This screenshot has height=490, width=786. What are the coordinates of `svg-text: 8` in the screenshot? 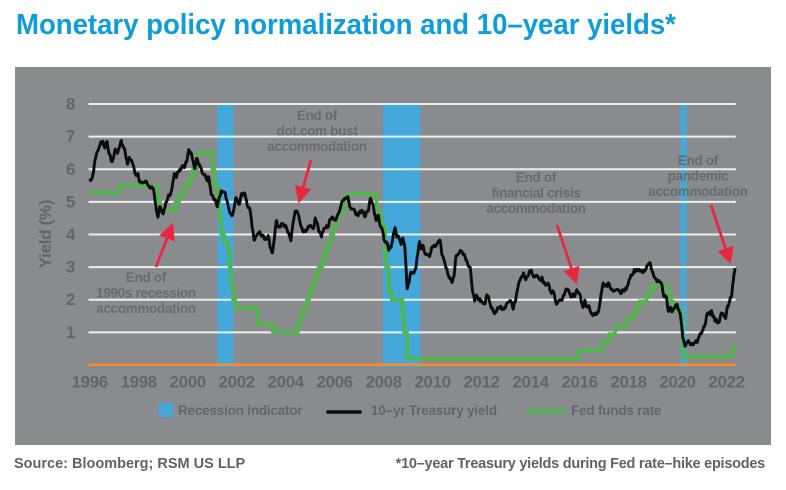 It's located at (70, 104).